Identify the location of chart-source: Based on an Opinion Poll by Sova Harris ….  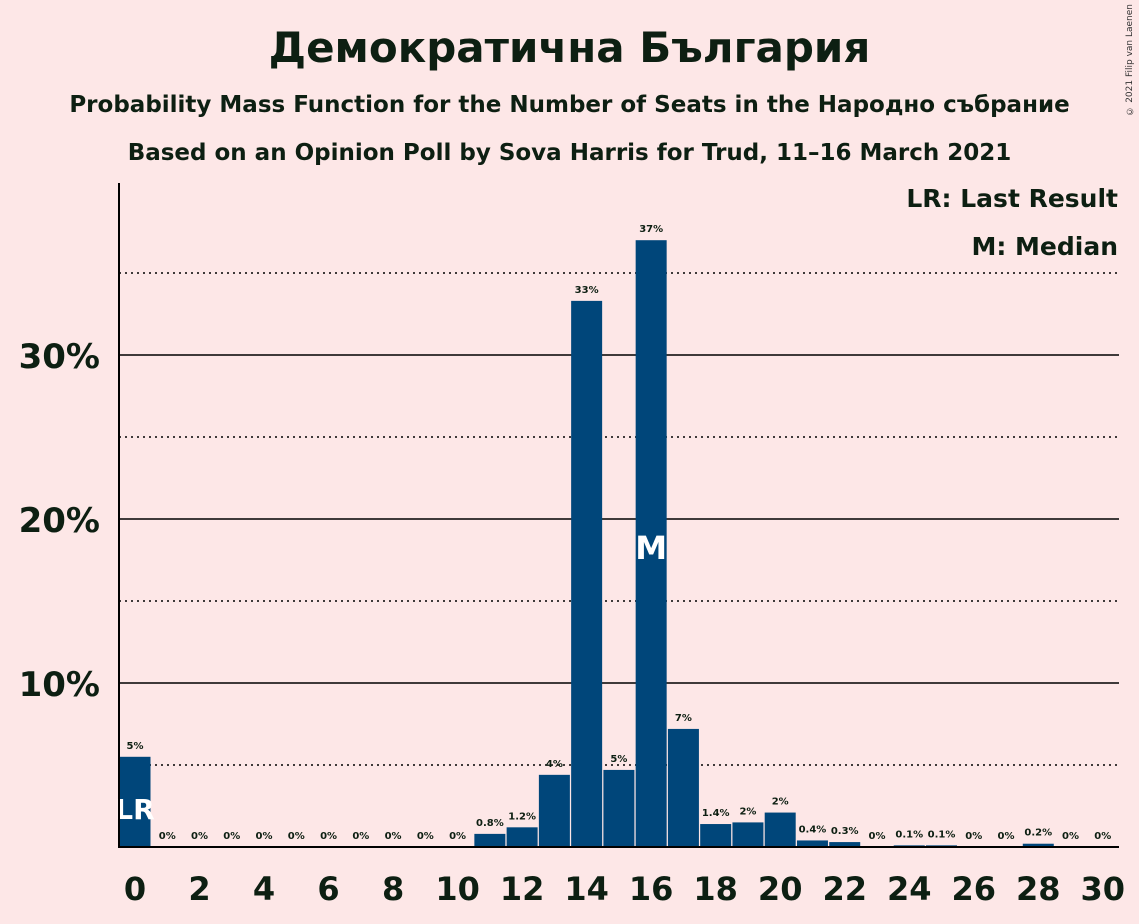
(569, 153).